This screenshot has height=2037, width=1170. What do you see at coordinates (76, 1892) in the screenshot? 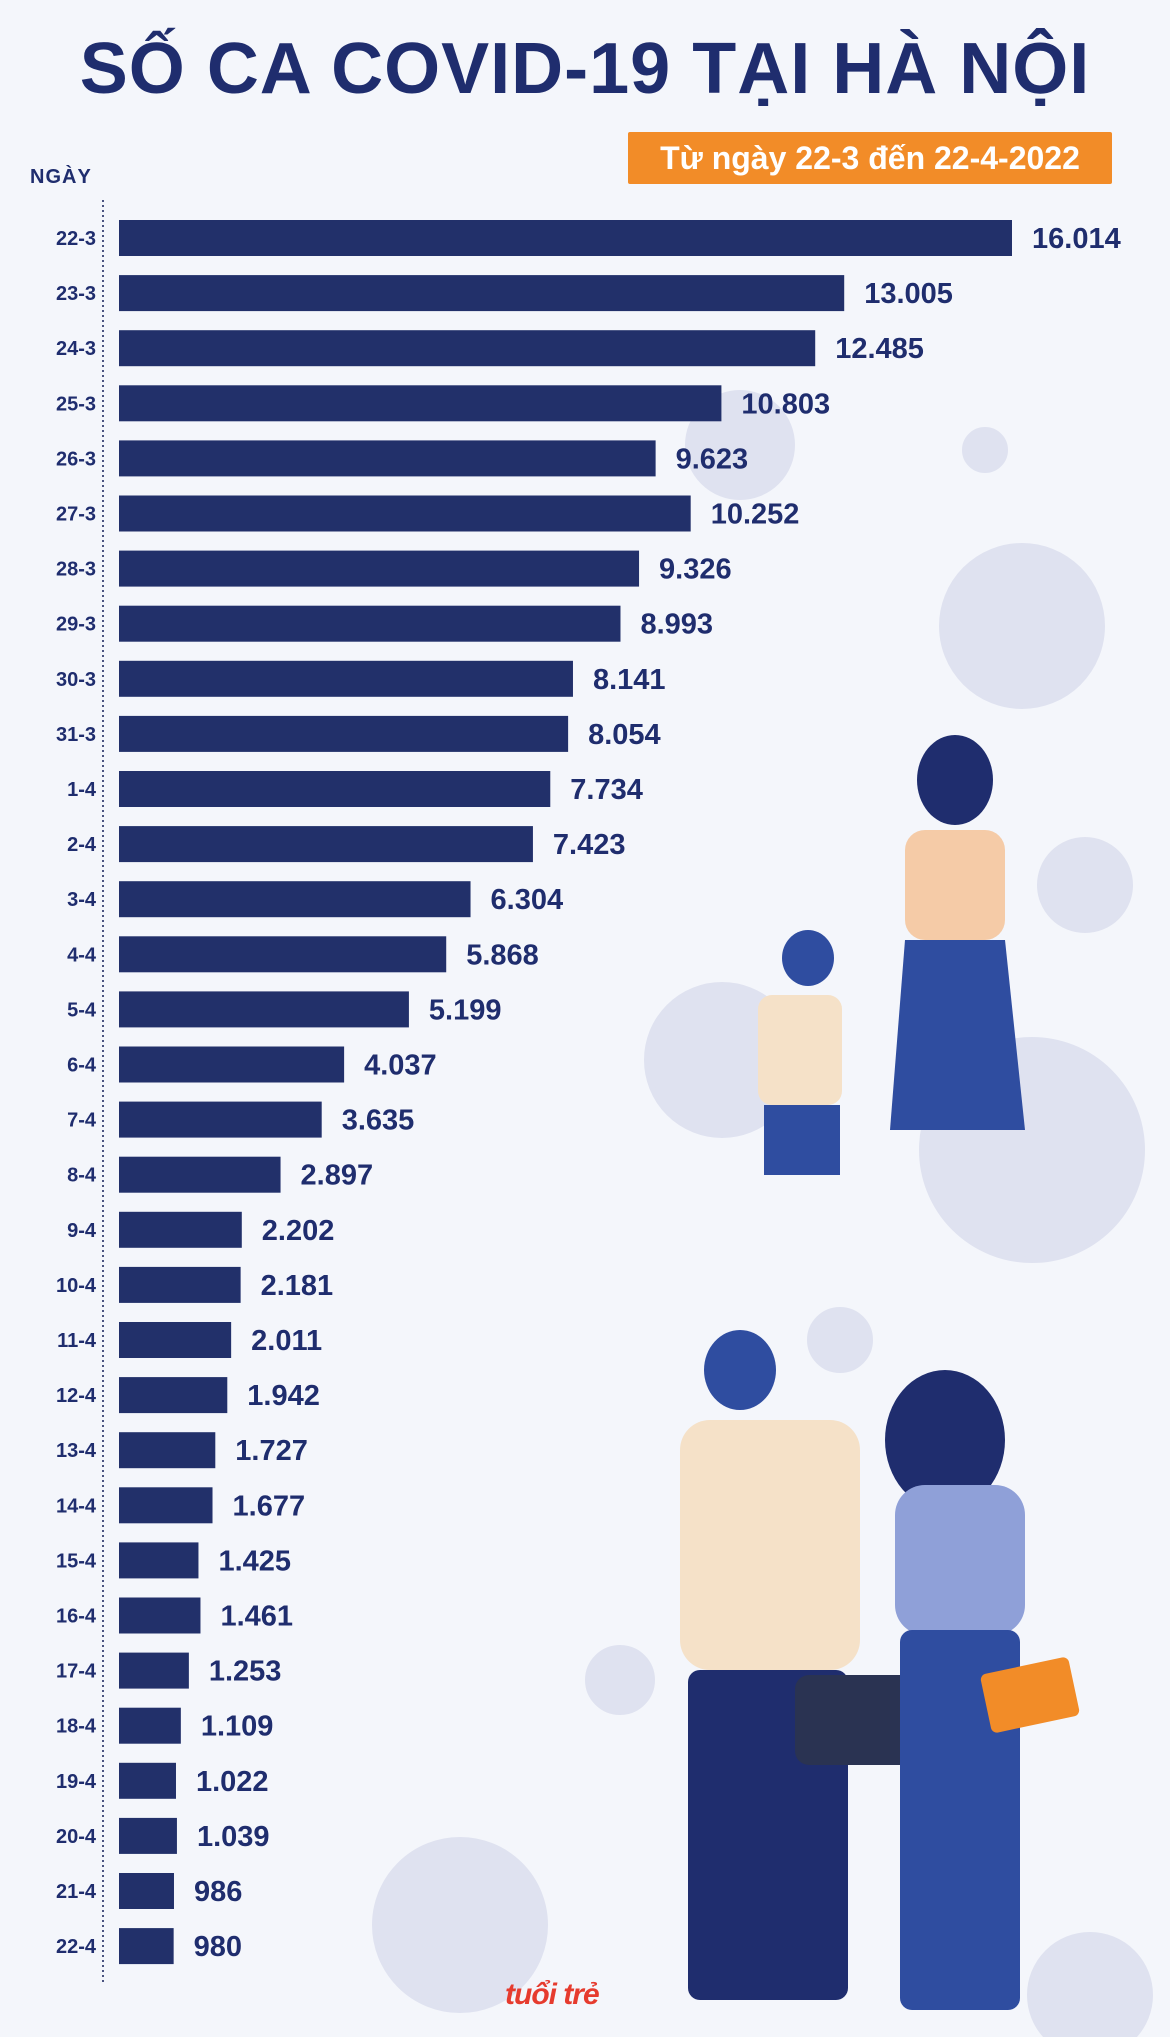
I see `category-label: 21-4` at bounding box center [76, 1892].